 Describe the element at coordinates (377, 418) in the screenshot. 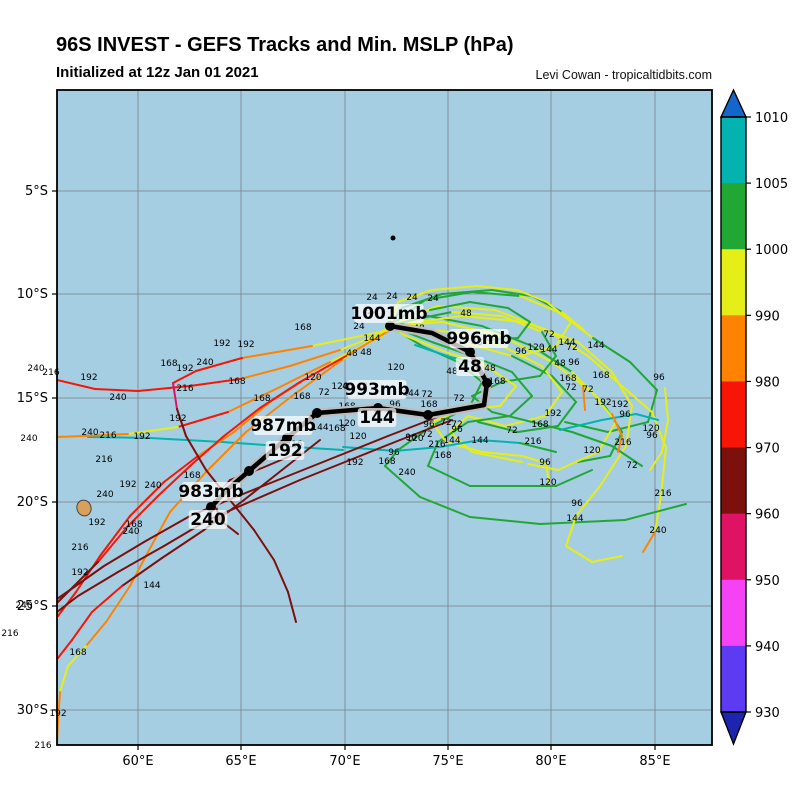

I see `track-pressure-label: 144` at that location.